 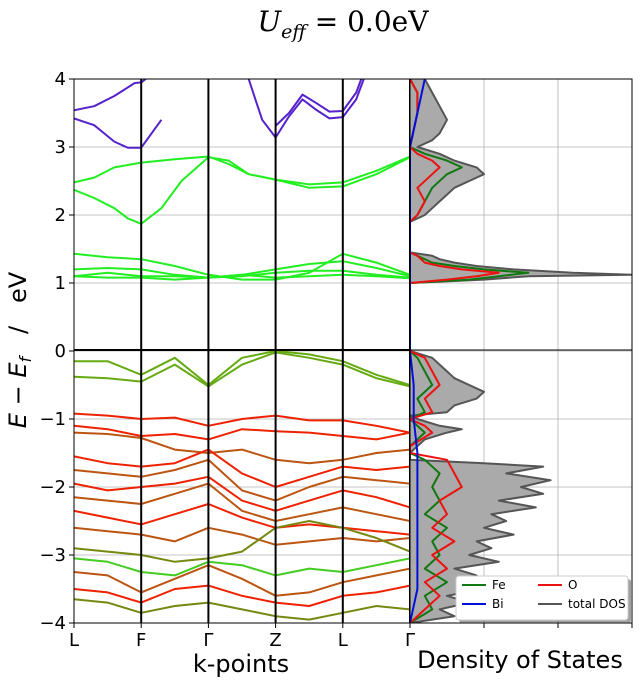 What do you see at coordinates (52, 555) in the screenshot?
I see `y-tick-label: −3` at bounding box center [52, 555].